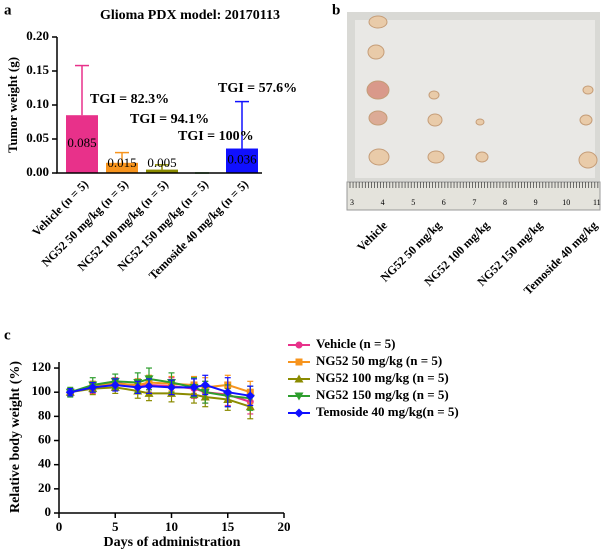 The width and height of the screenshot is (605, 551). Describe the element at coordinates (44, 439) in the screenshot. I see `y-tick-label: 60` at that location.